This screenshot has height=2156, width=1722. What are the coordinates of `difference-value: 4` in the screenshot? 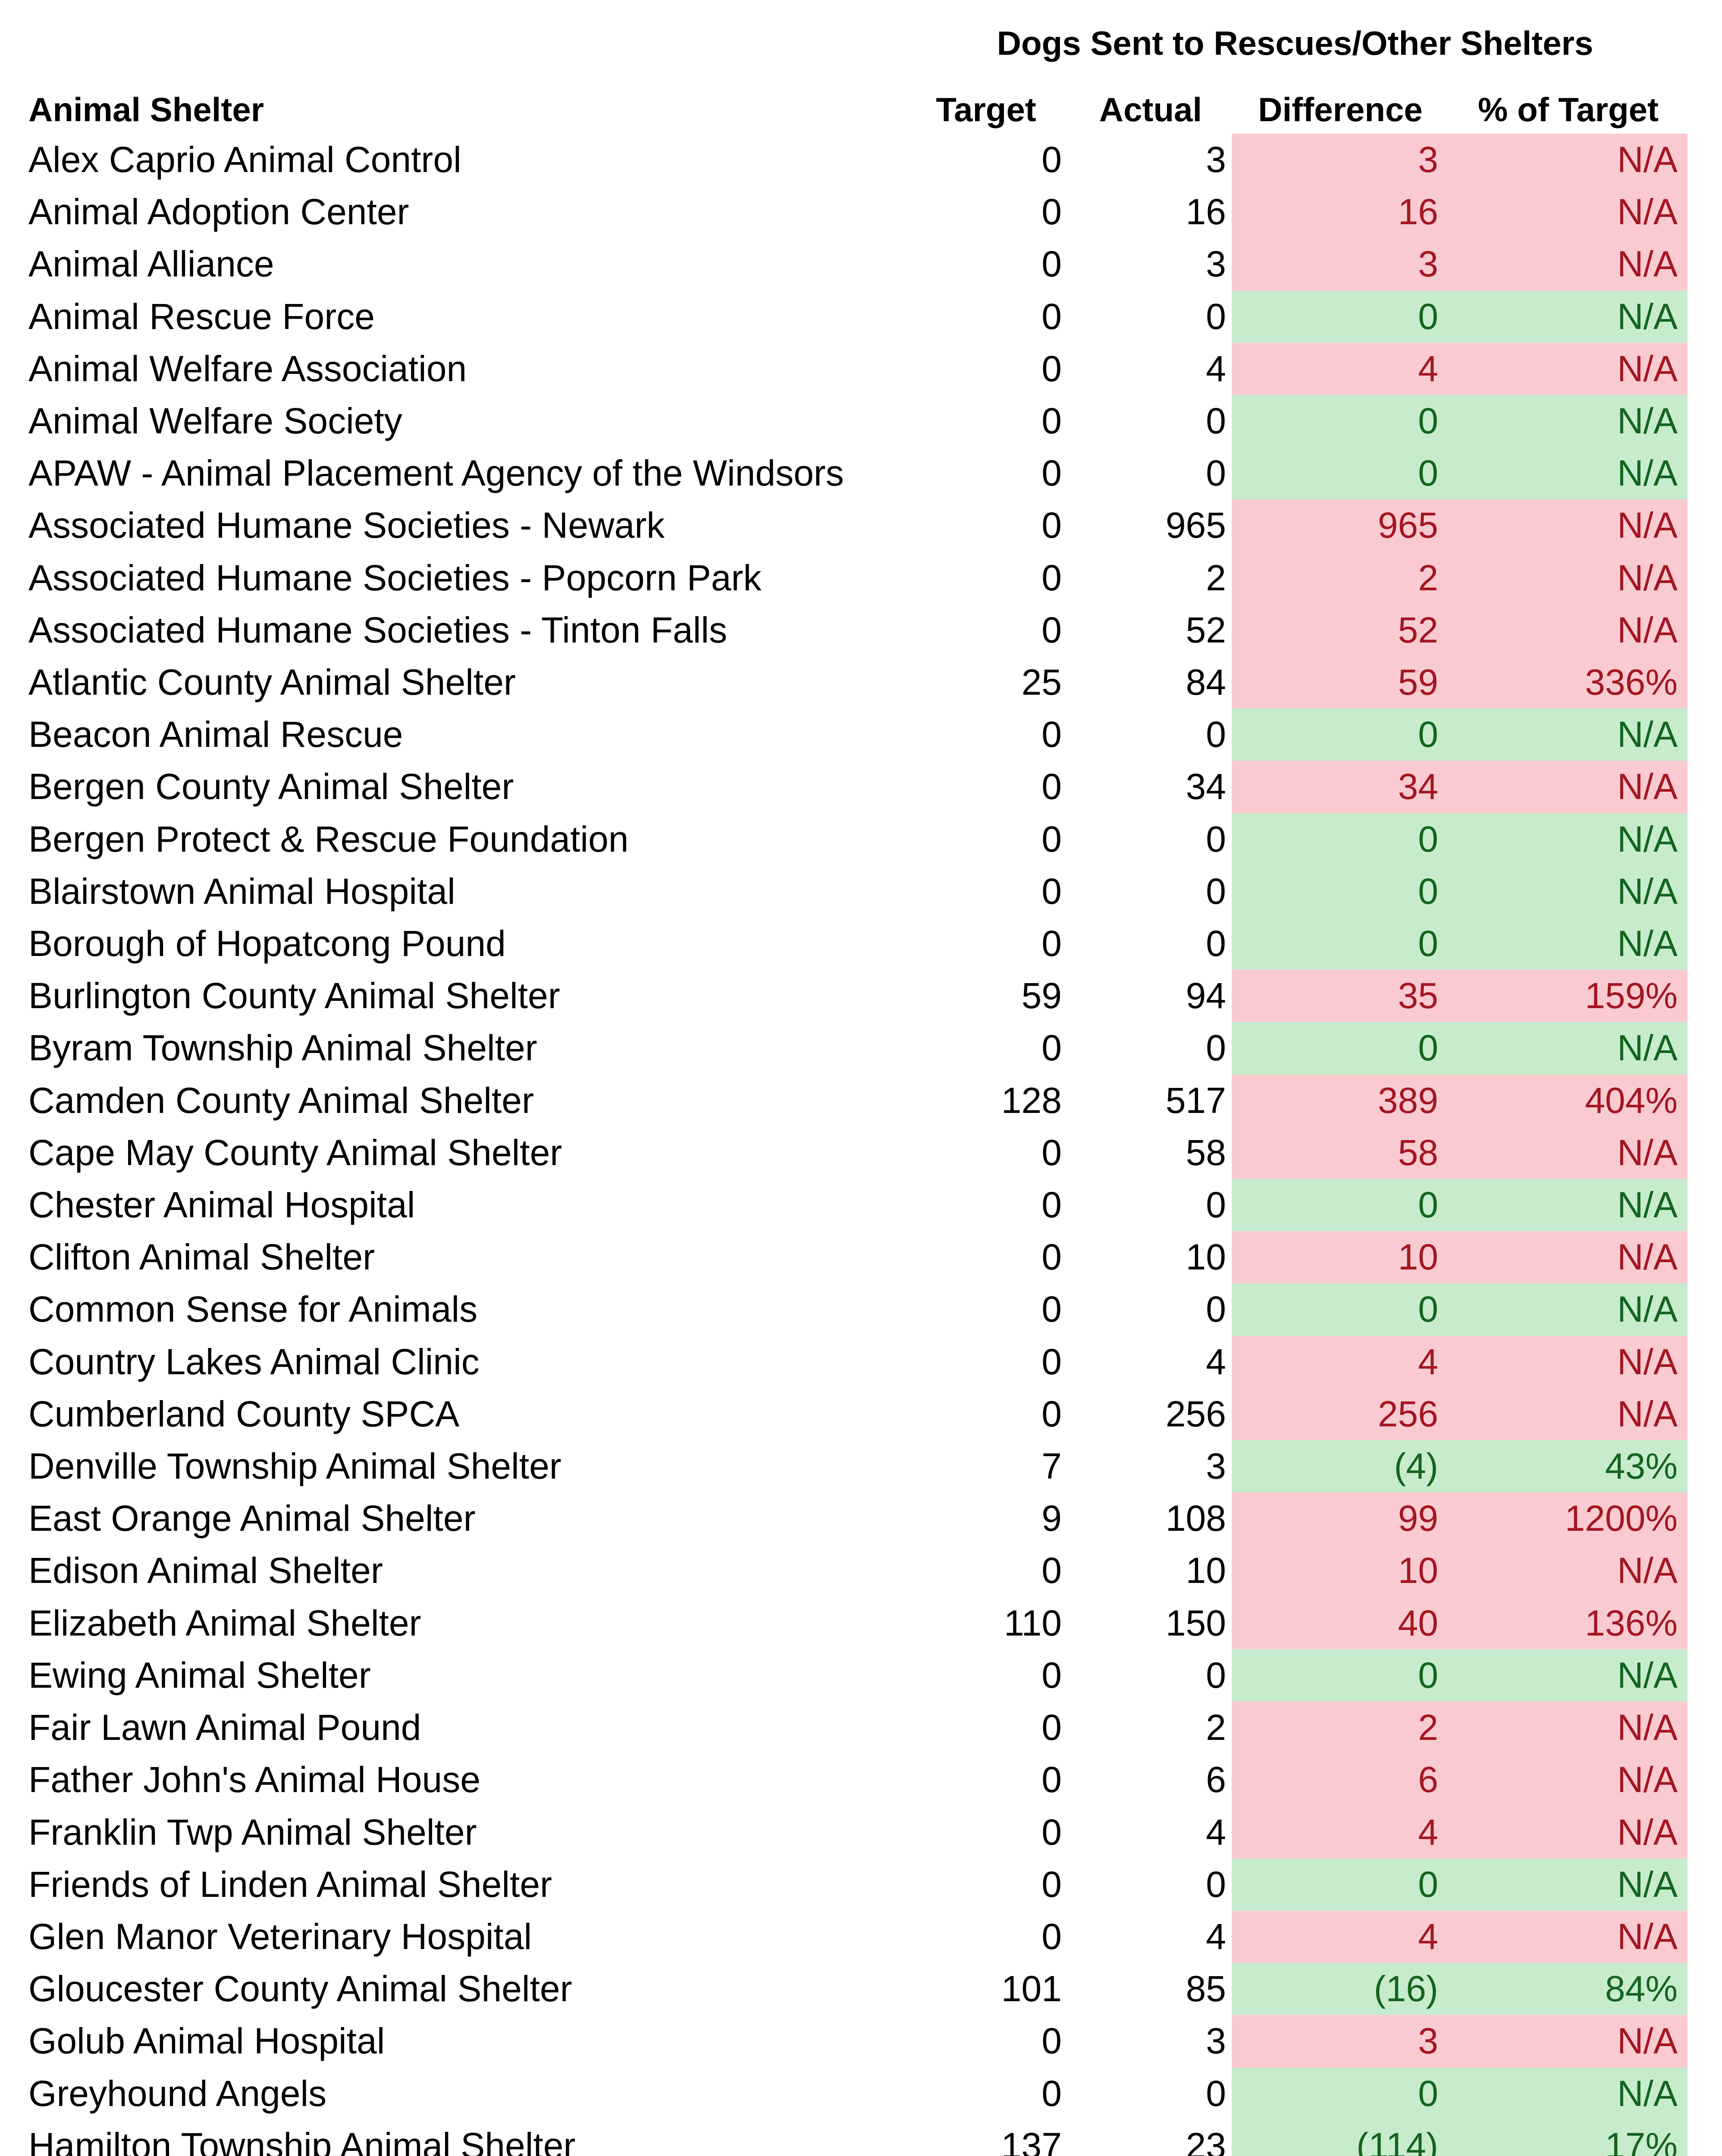 It's located at (1341, 1361).